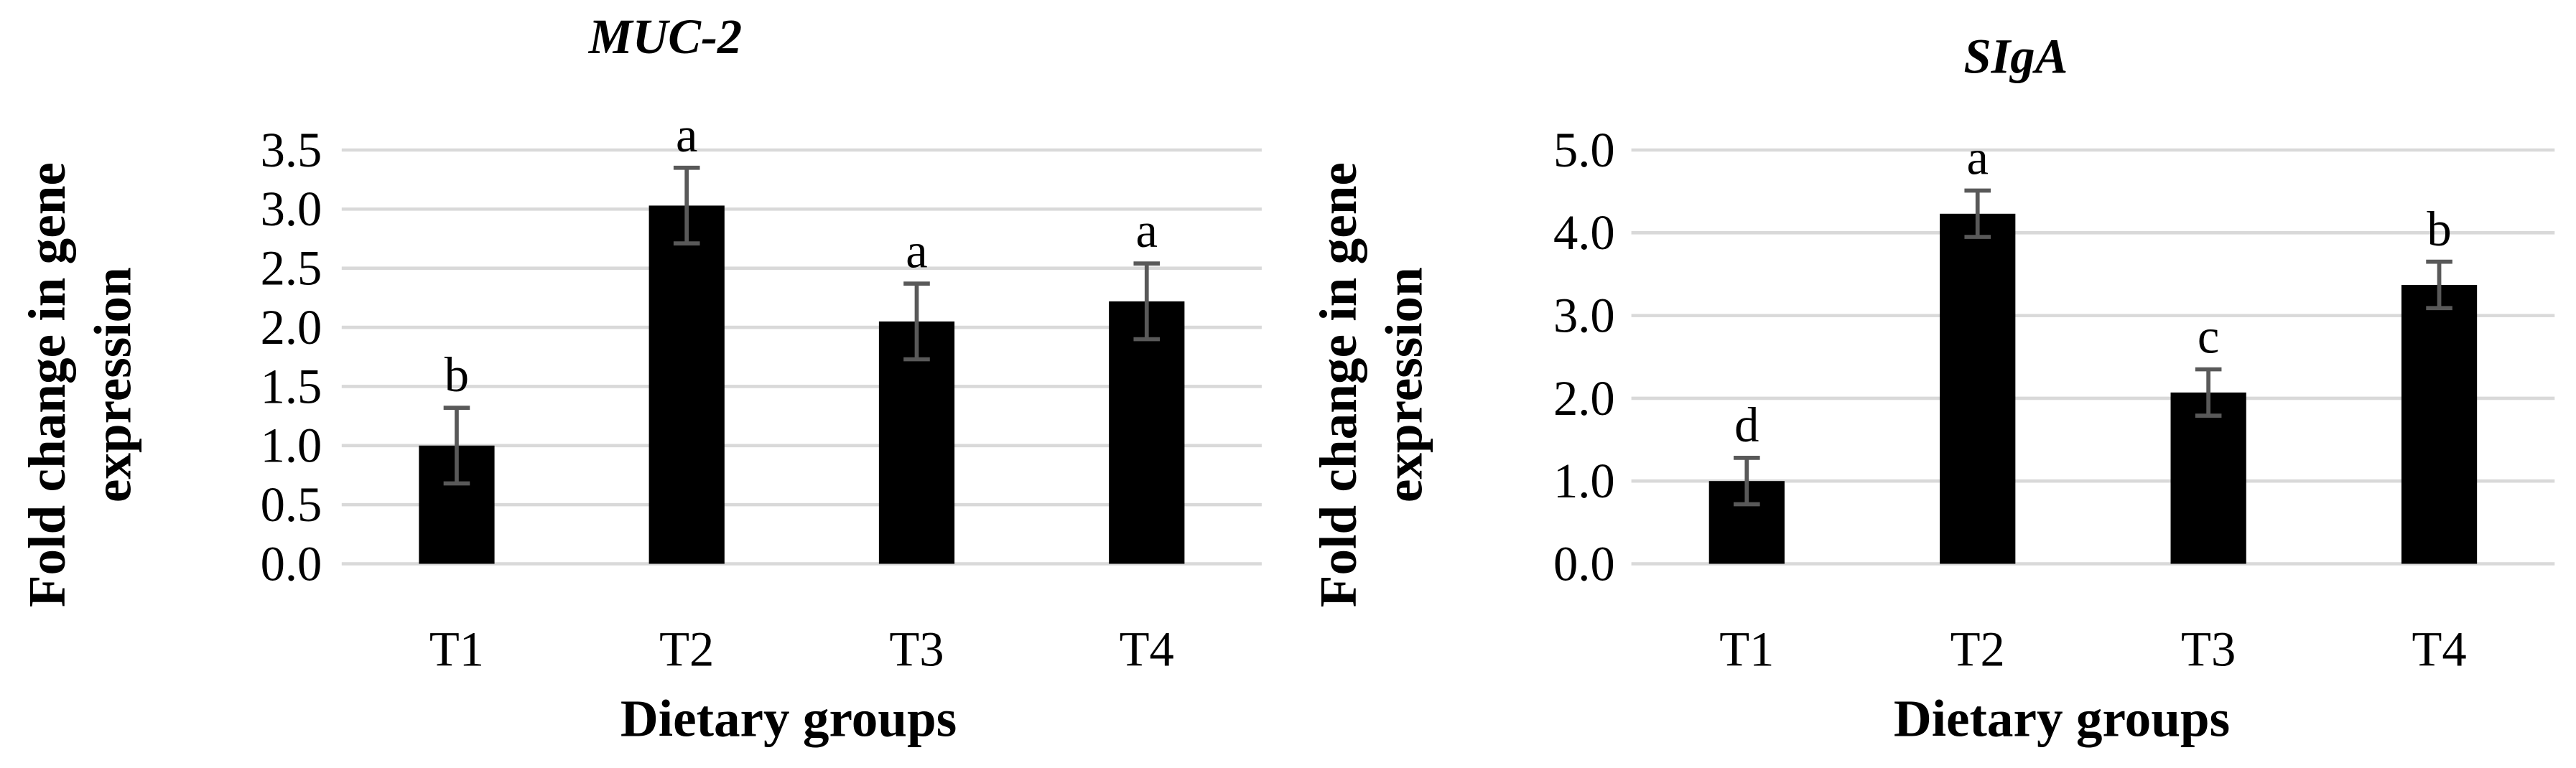  What do you see at coordinates (291, 504) in the screenshot?
I see `y-tick-label: 0.5` at bounding box center [291, 504].